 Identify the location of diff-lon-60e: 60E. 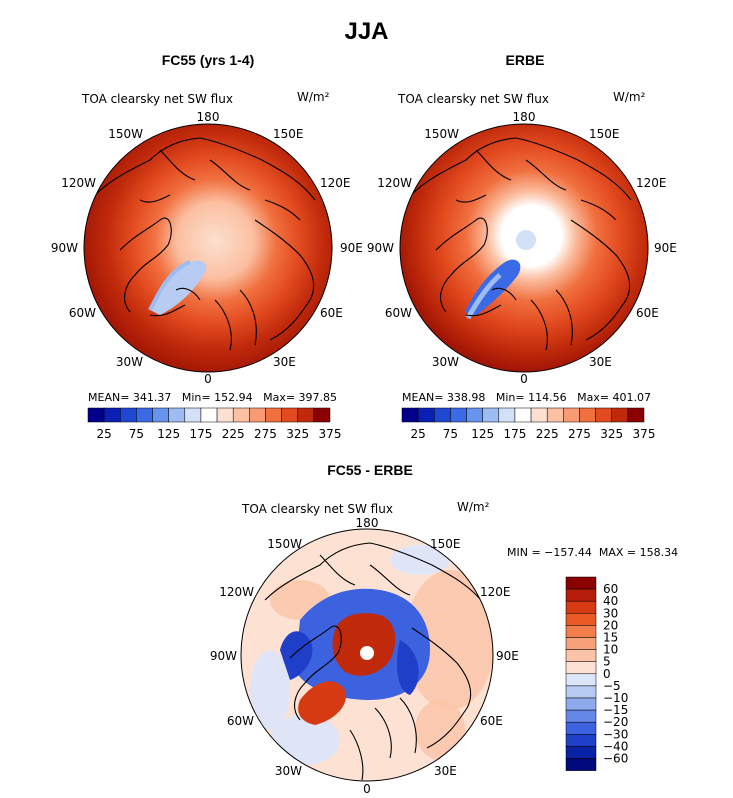
(491, 721).